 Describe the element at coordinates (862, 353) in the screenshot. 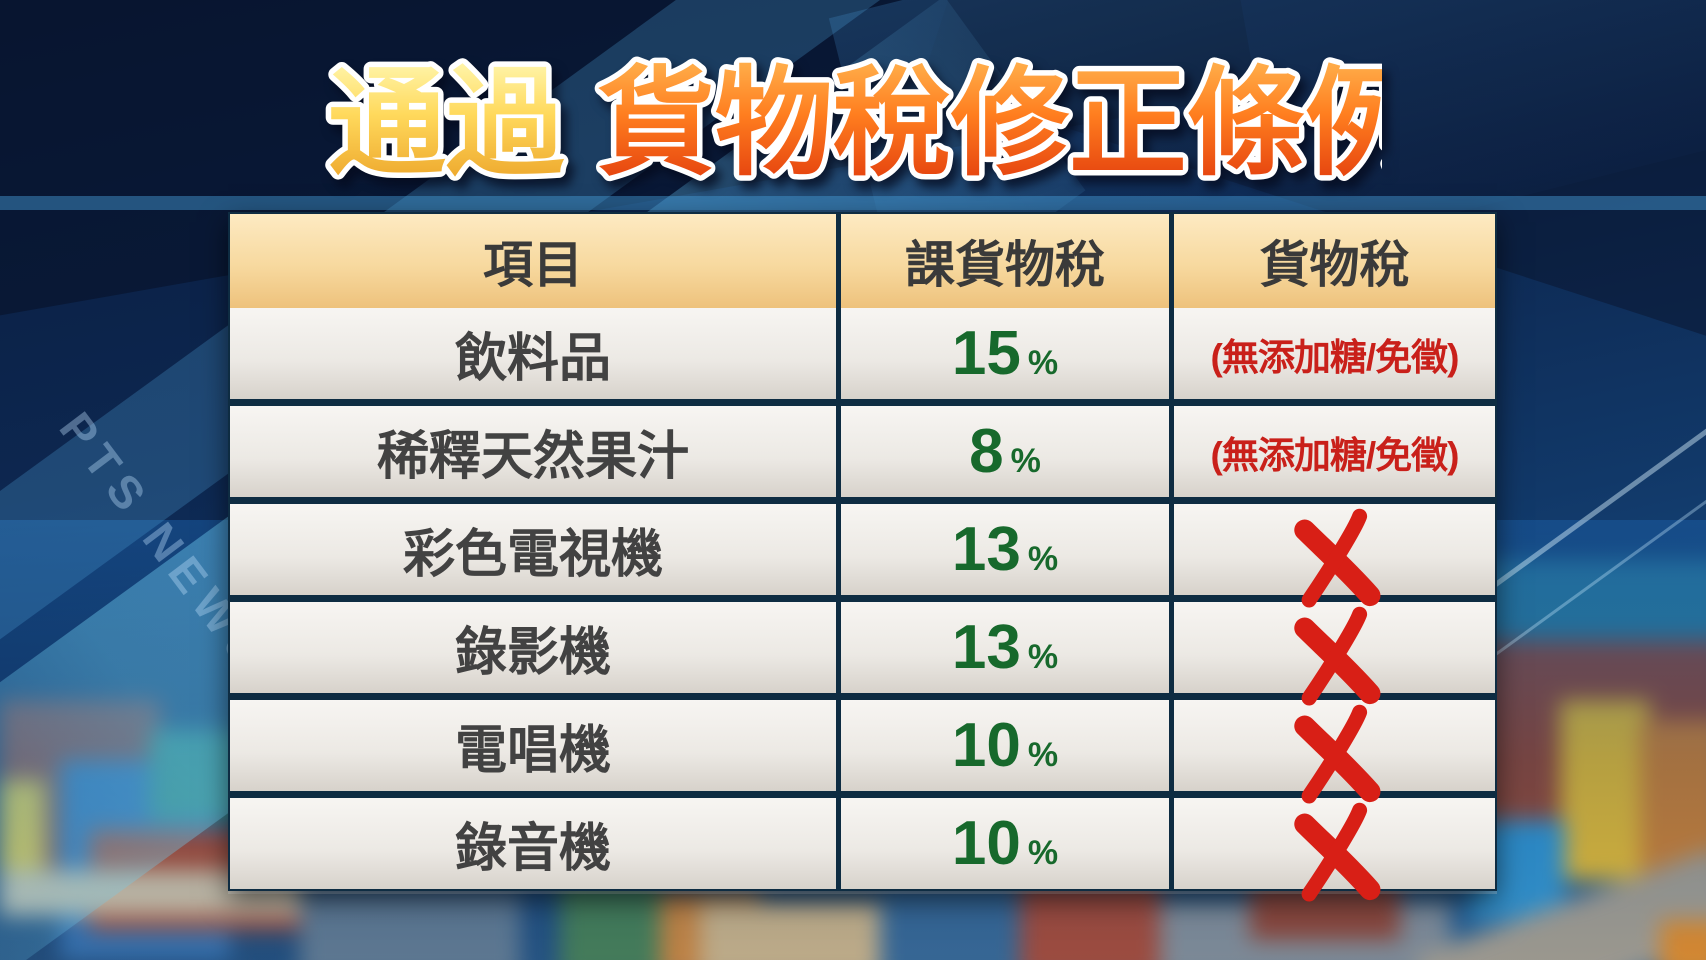

I see `table-row: 飲料品 15% (無添加糖/免徵)` at that location.